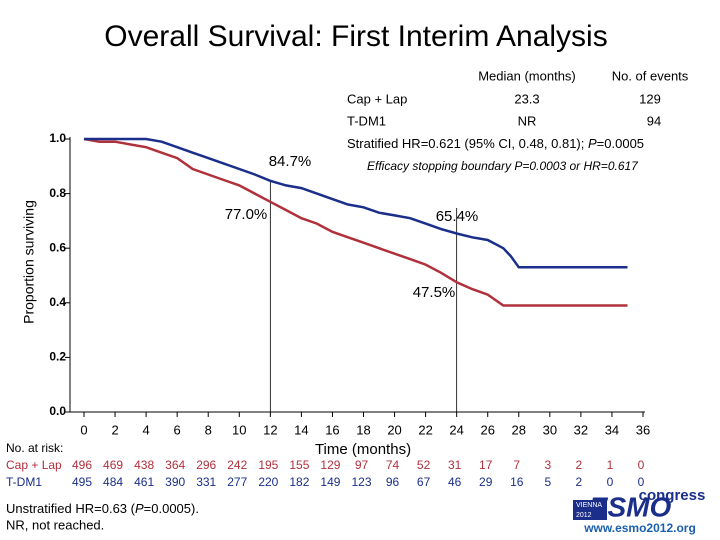 This screenshot has width=720, height=540. Describe the element at coordinates (654, 120) in the screenshot. I see `legend-events: 94` at that location.